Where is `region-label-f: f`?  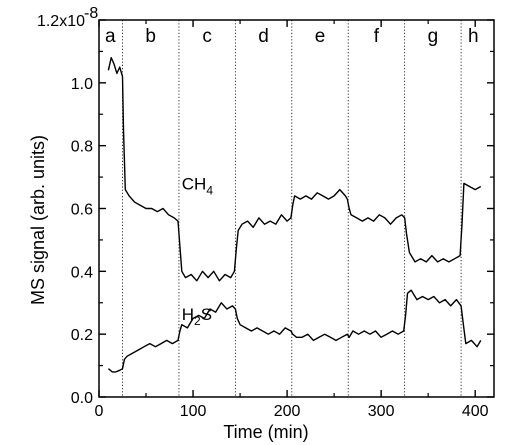
region-label-f: f is located at coordinates (377, 36).